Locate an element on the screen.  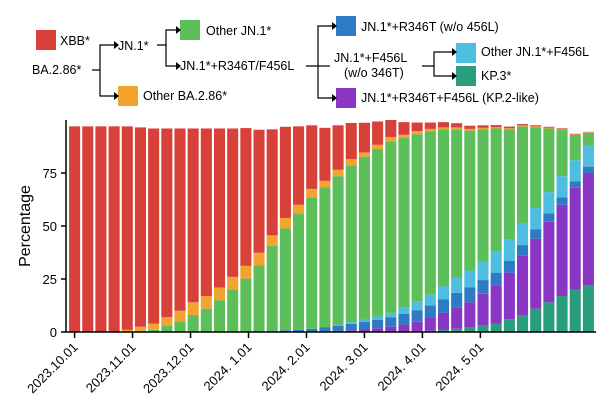
bar-segment-other-ba-2-86--26 is located at coordinates (417, 133).